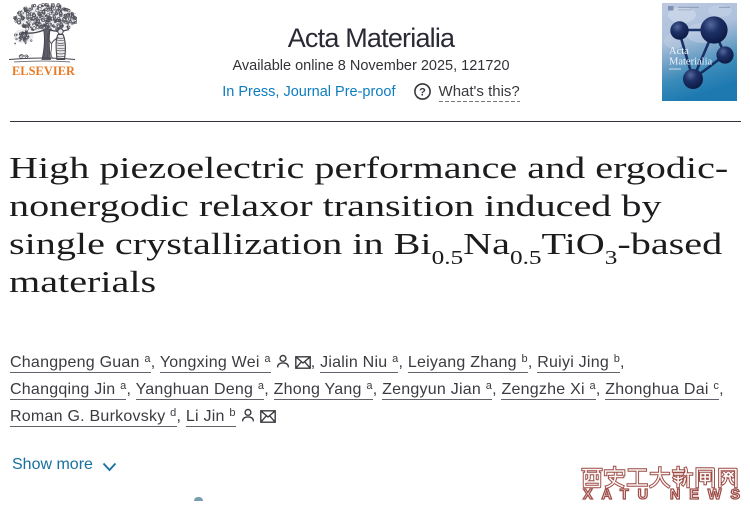  I want to click on svg-text: Materialia, so click(690, 62).